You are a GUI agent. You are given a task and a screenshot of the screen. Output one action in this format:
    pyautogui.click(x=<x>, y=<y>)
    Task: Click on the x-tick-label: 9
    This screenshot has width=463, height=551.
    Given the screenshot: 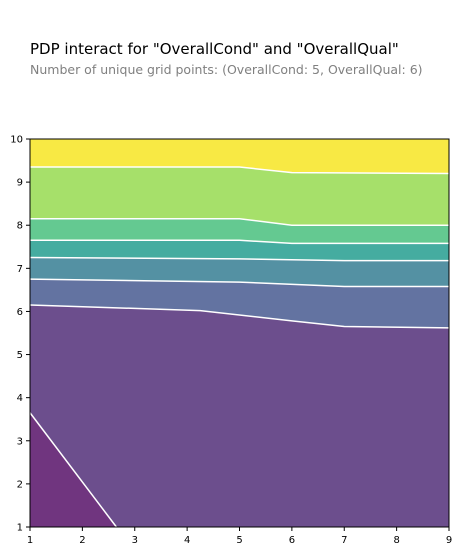 What is the action you would take?
    pyautogui.click(x=449, y=540)
    